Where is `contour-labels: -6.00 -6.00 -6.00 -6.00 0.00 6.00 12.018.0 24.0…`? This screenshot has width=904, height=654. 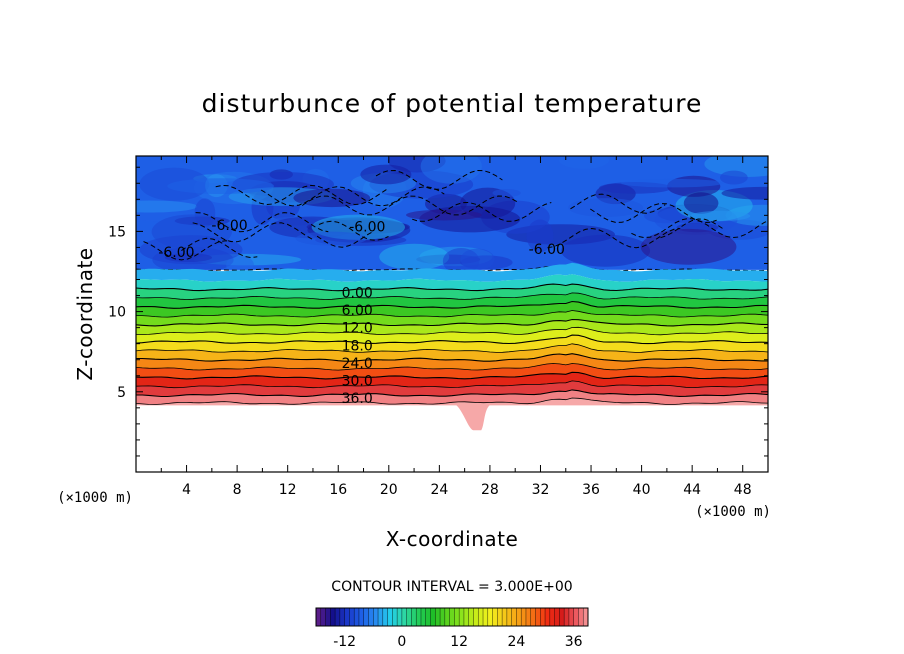 contour-labels: -6.00 -6.00 -6.00 -6.00 0.00 6.00 12.018.0 24.0… is located at coordinates (361, 312).